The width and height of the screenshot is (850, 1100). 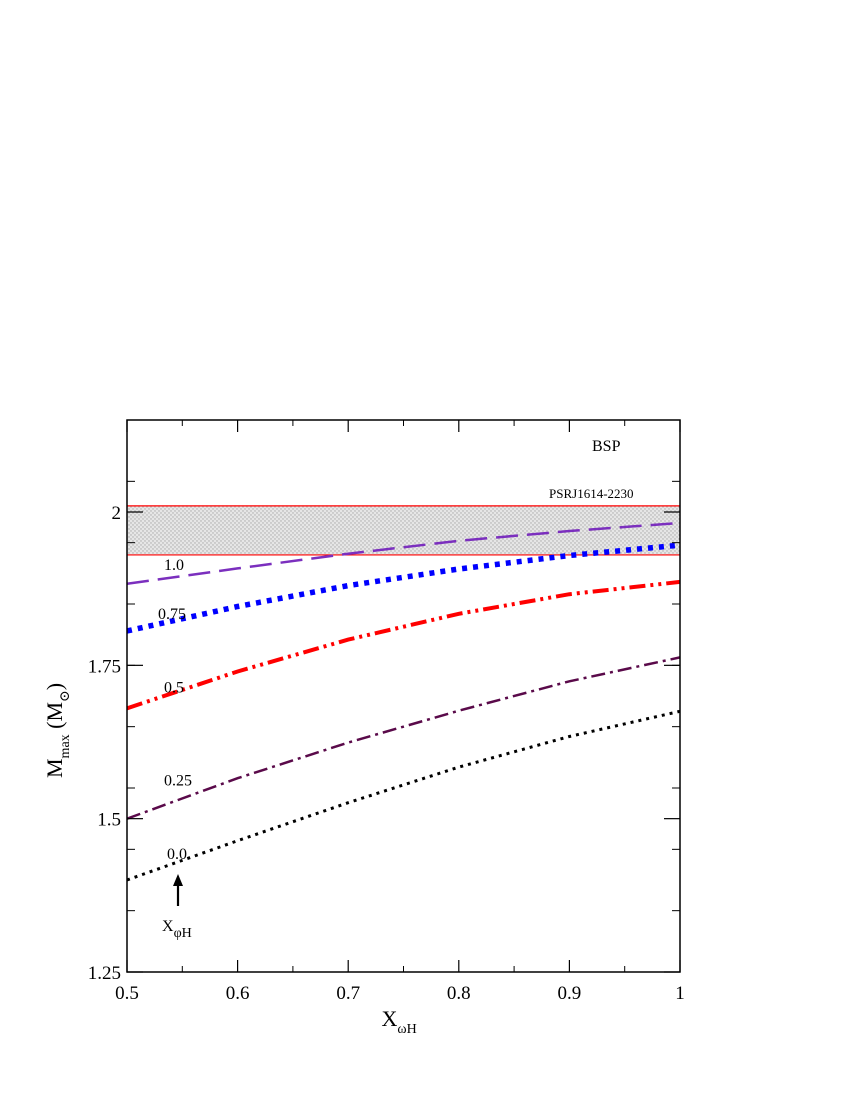 I want to click on x-axis-title: XωH, so click(x=399, y=1021).